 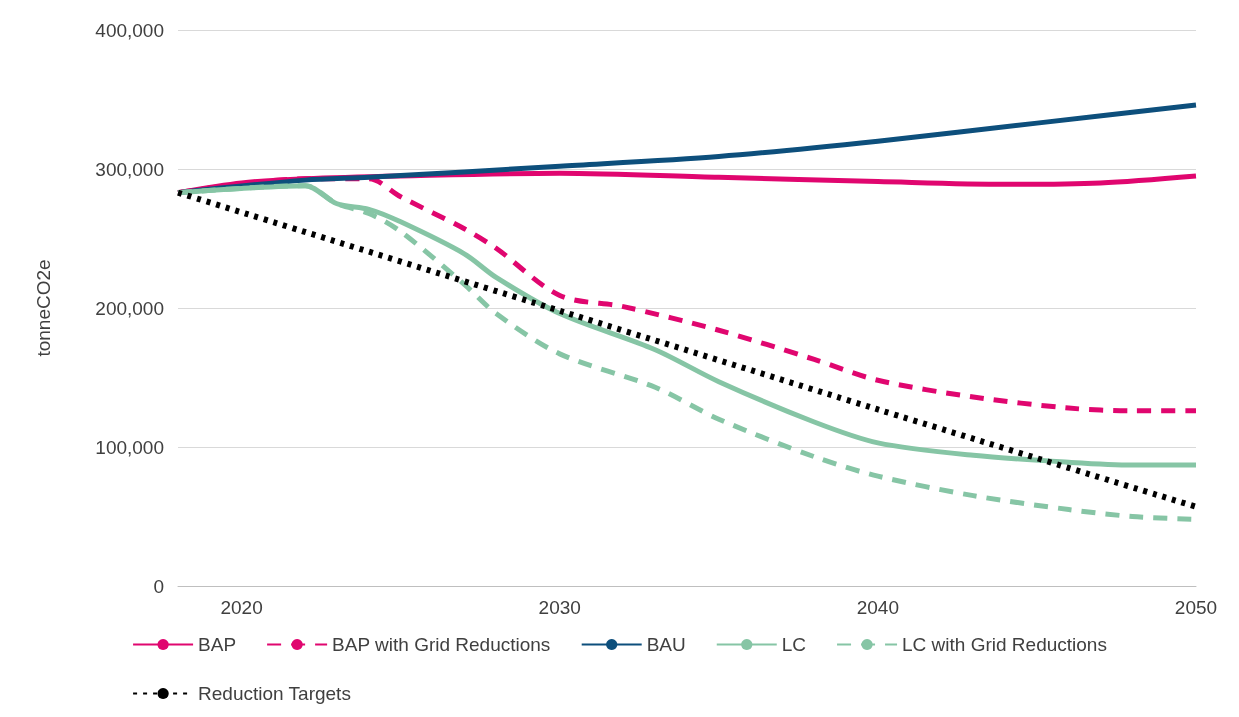 What do you see at coordinates (43, 308) in the screenshot?
I see `y-axis-title: tonneCO2e` at bounding box center [43, 308].